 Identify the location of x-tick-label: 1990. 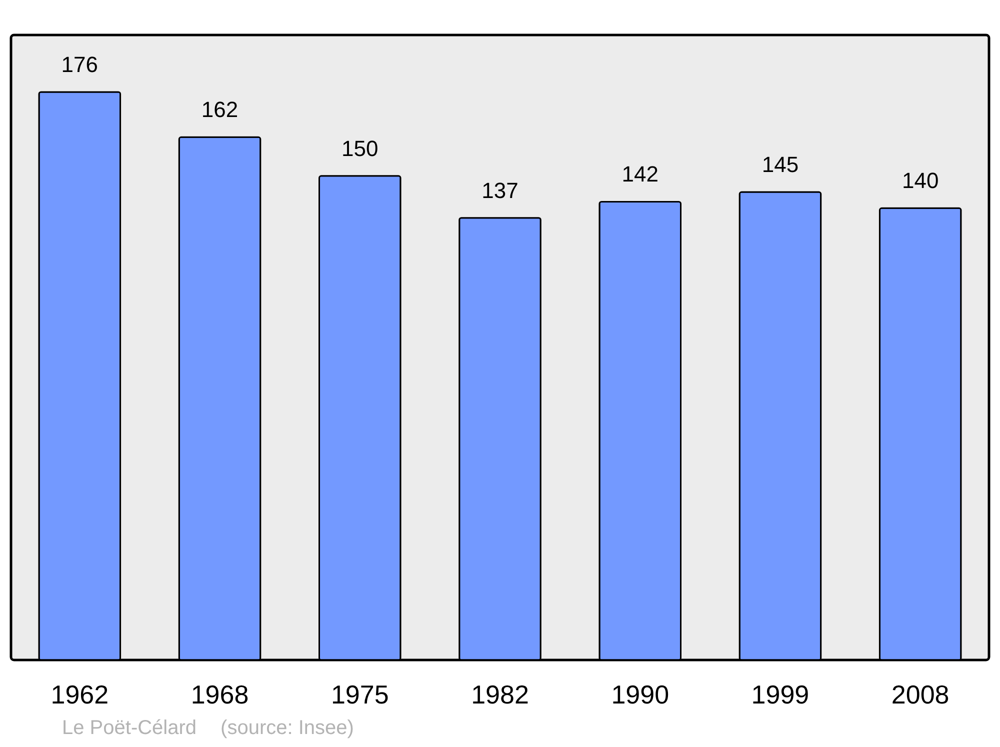
(640, 695).